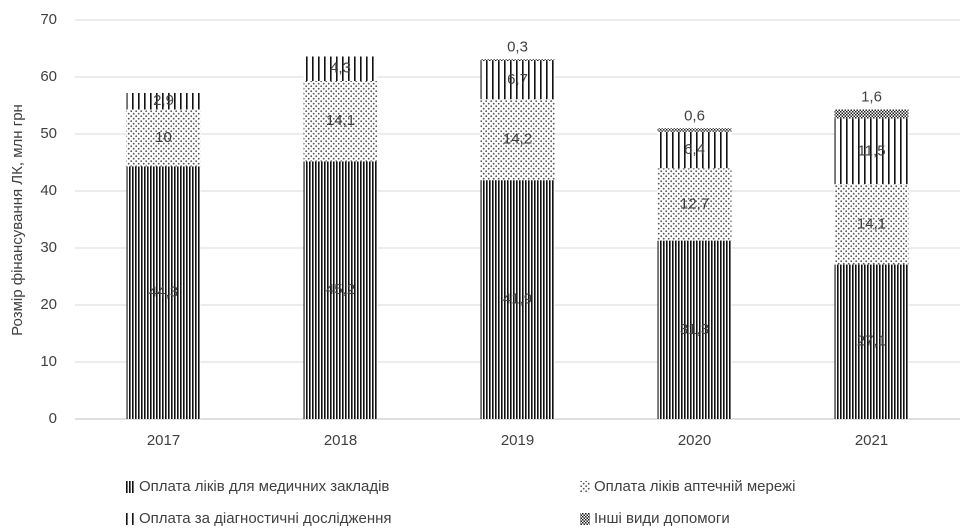 Image resolution: width=966 pixels, height=529 pixels. What do you see at coordinates (163, 440) in the screenshot?
I see `x-tick-label: 2017` at bounding box center [163, 440].